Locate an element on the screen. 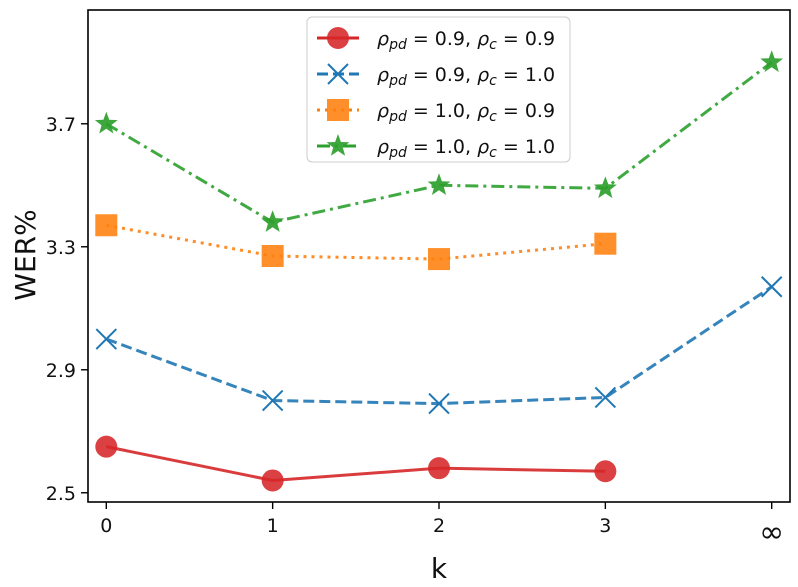 Image resolution: width=798 pixels, height=587 pixels. legend-entry: ρpd = 1.0, ρc = 1.0 is located at coordinates (436, 147).